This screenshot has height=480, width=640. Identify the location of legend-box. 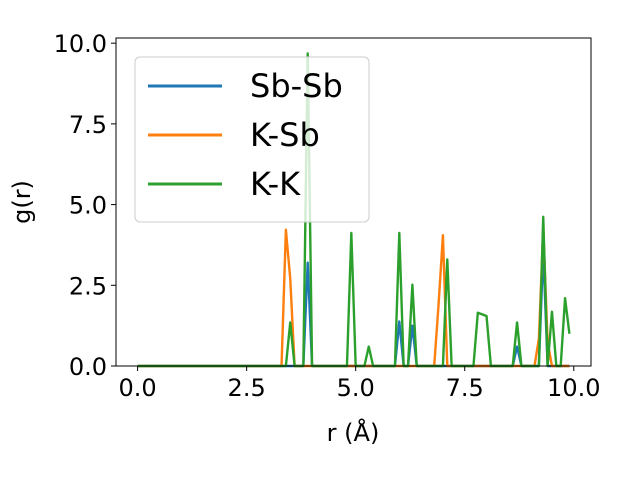
(252, 139).